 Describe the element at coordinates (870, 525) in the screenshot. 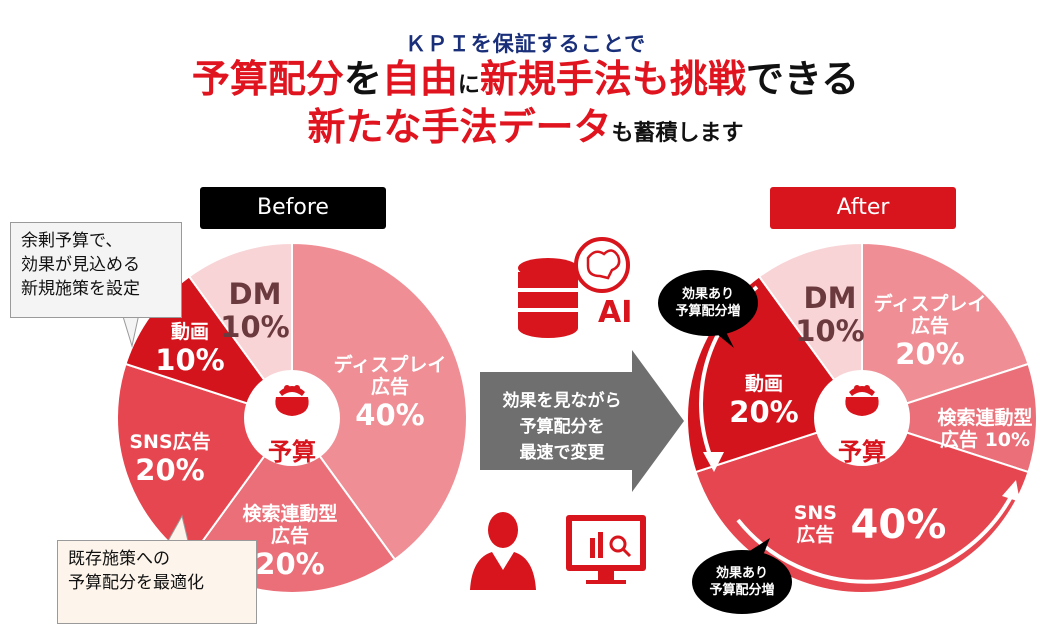

I see `after-slice-sns: SNS 広告 40%` at that location.